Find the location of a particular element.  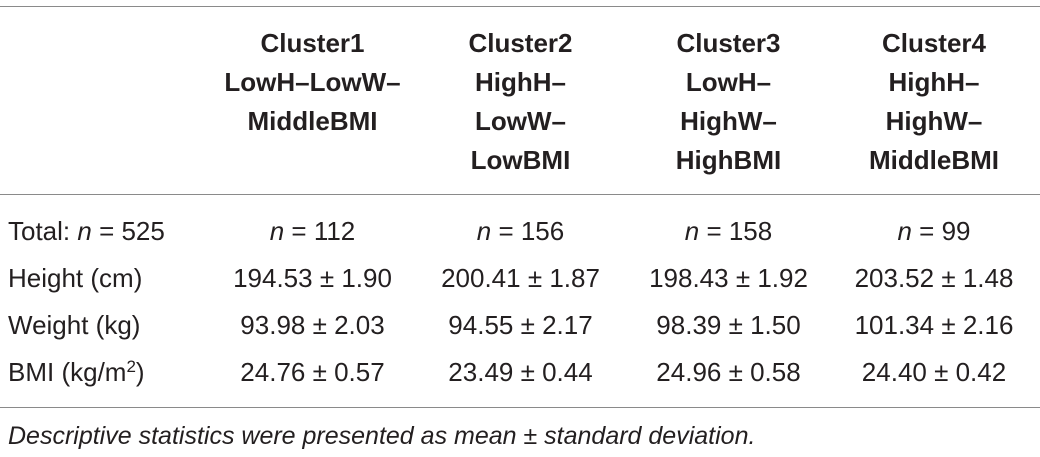

row-label-total: Total: n = 525 is located at coordinates (86, 231).